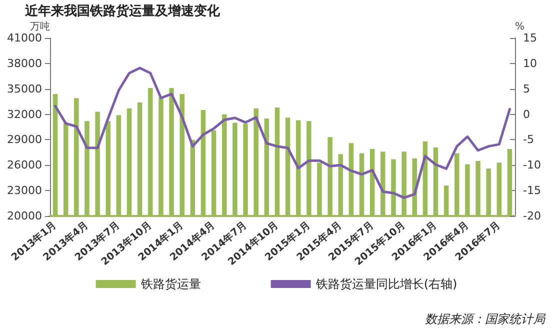 The width and height of the screenshot is (553, 329). I want to click on y-tick-label: 20000, so click(24, 216).